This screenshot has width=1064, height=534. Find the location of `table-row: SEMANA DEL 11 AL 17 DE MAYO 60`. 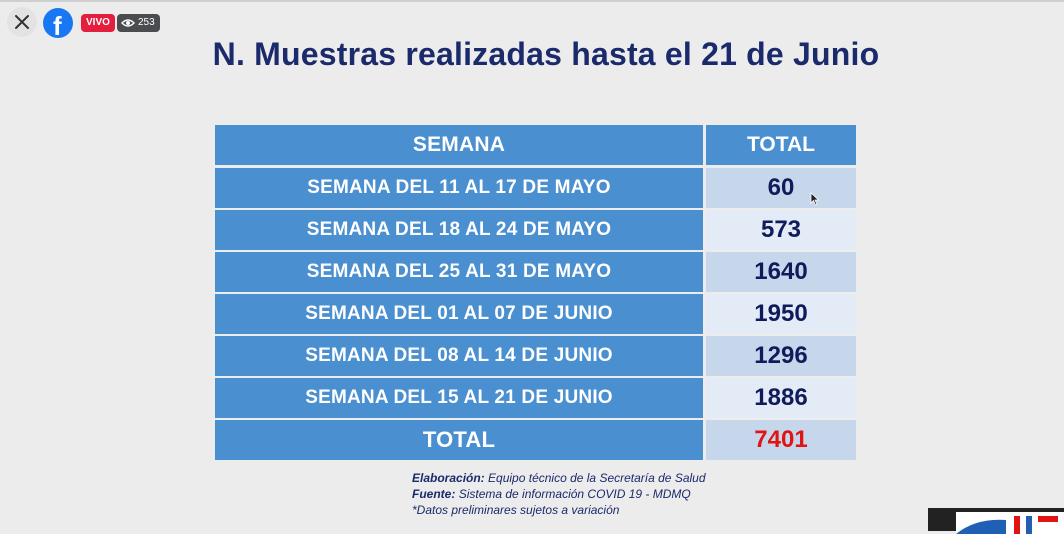

table-row: SEMANA DEL 11 AL 17 DE MAYO 60 is located at coordinates (536, 188).